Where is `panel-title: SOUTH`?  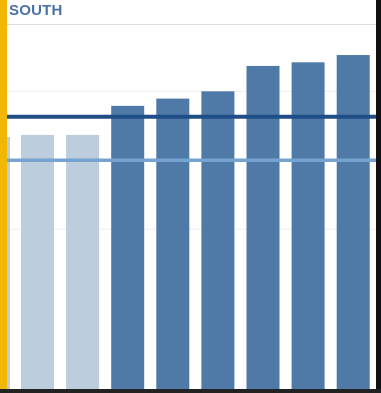 panel-title: SOUTH is located at coordinates (36, 10).